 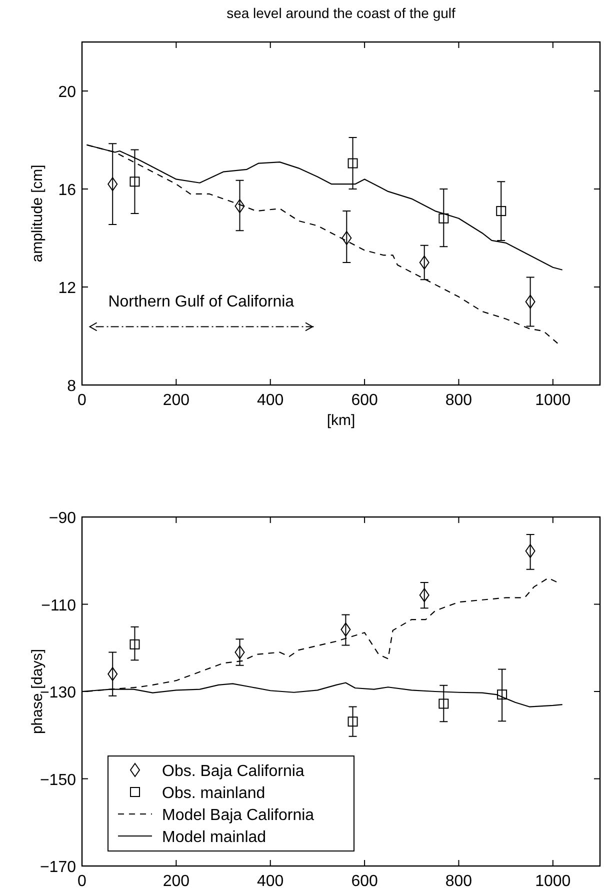 I want to click on y-tick-label: −150, so click(x=58, y=780).